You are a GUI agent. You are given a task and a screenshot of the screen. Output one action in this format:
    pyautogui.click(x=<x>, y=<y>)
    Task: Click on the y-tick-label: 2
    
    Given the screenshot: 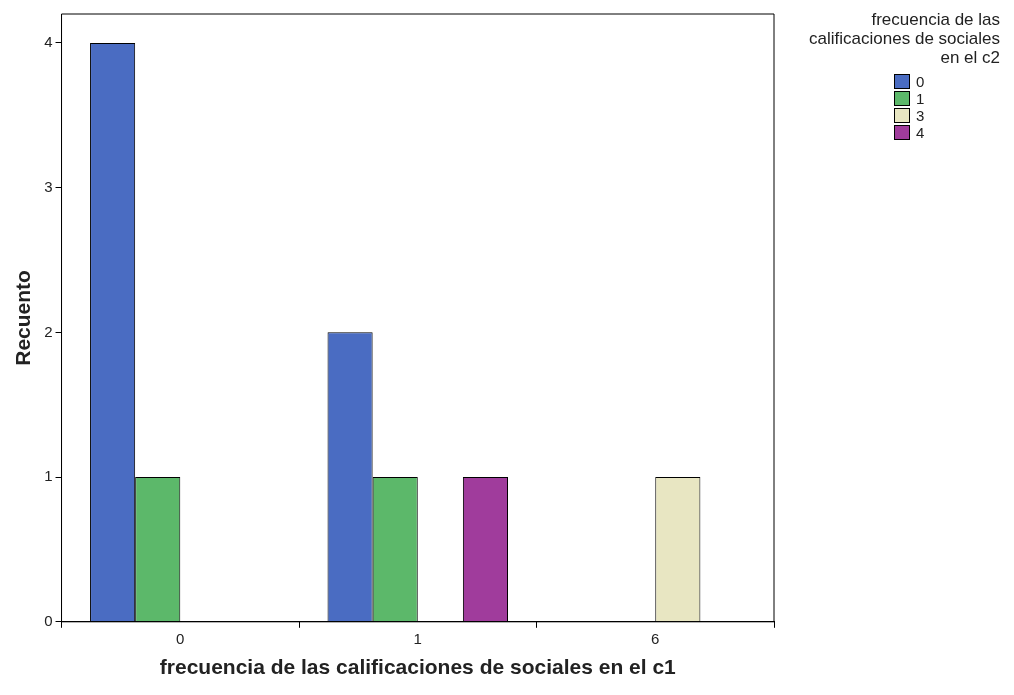 What is the action you would take?
    pyautogui.click(x=48, y=331)
    